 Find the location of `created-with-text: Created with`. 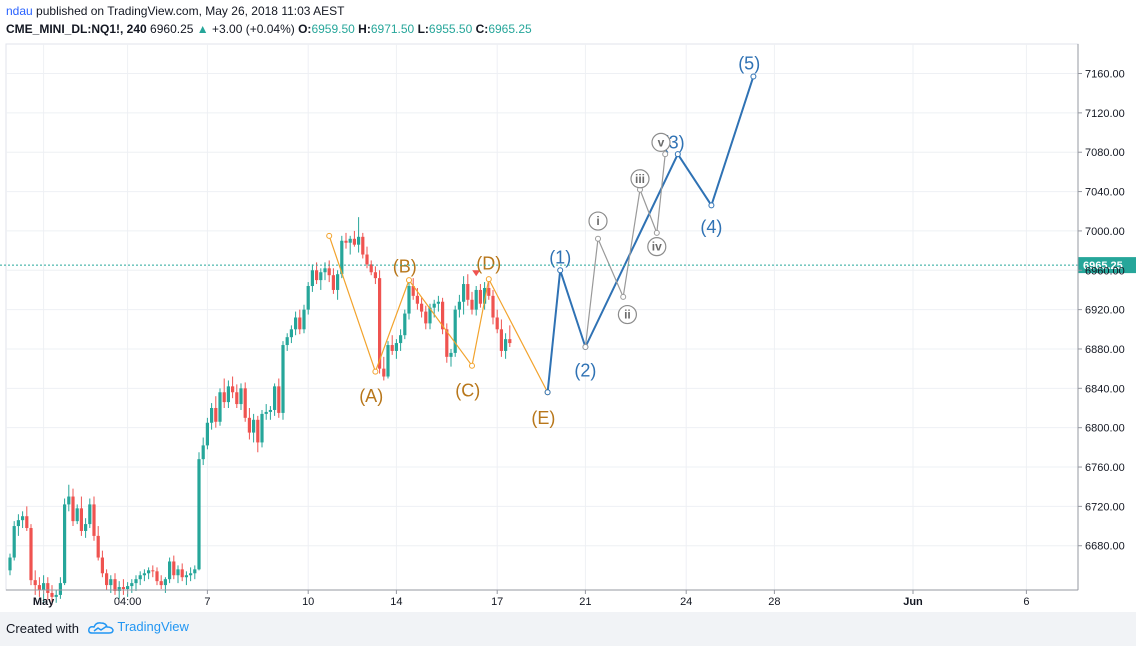

created-with-text: Created with is located at coordinates (42, 628).